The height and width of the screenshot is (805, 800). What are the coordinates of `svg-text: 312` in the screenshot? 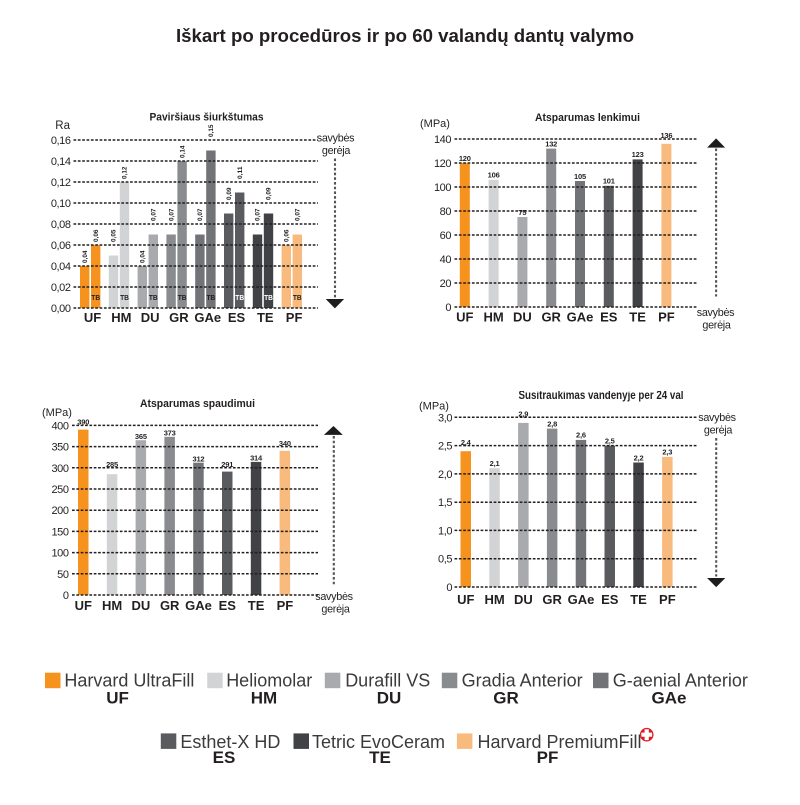 It's located at (198, 458).